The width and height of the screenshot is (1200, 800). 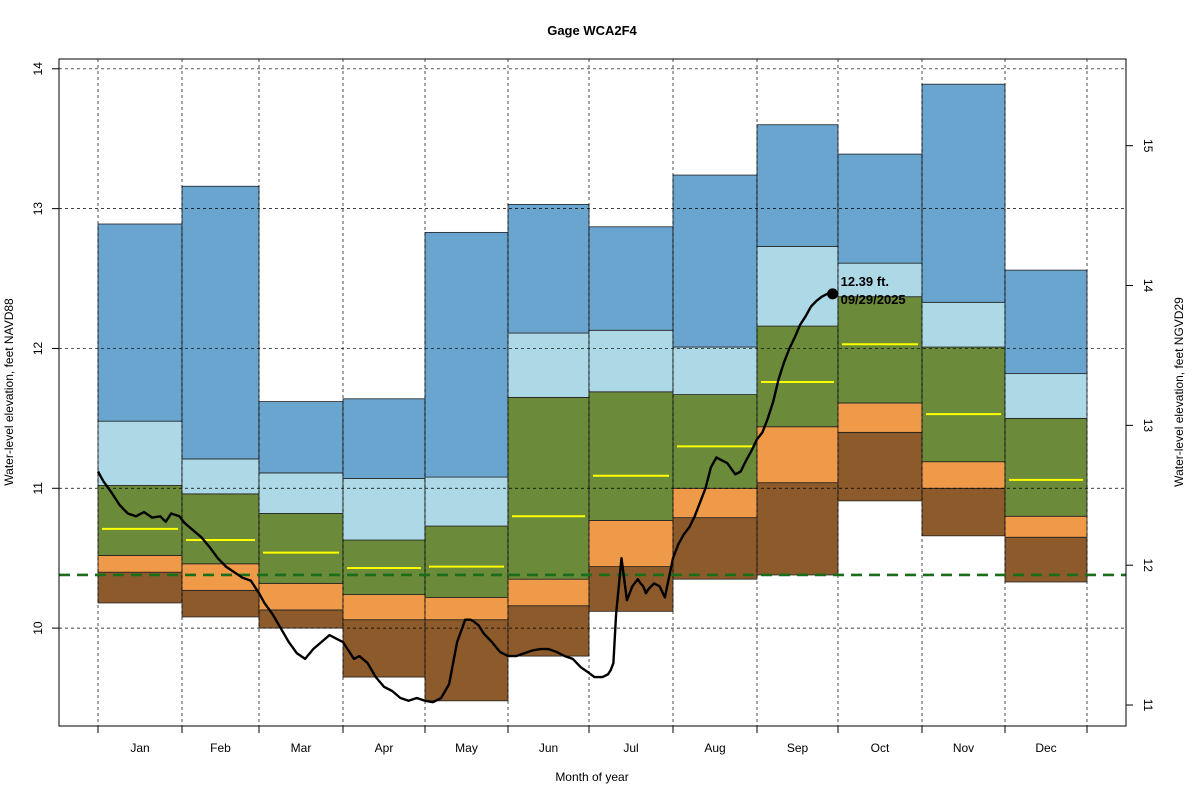 I want to click on x-tick-label-mar: Mar, so click(x=301, y=748).